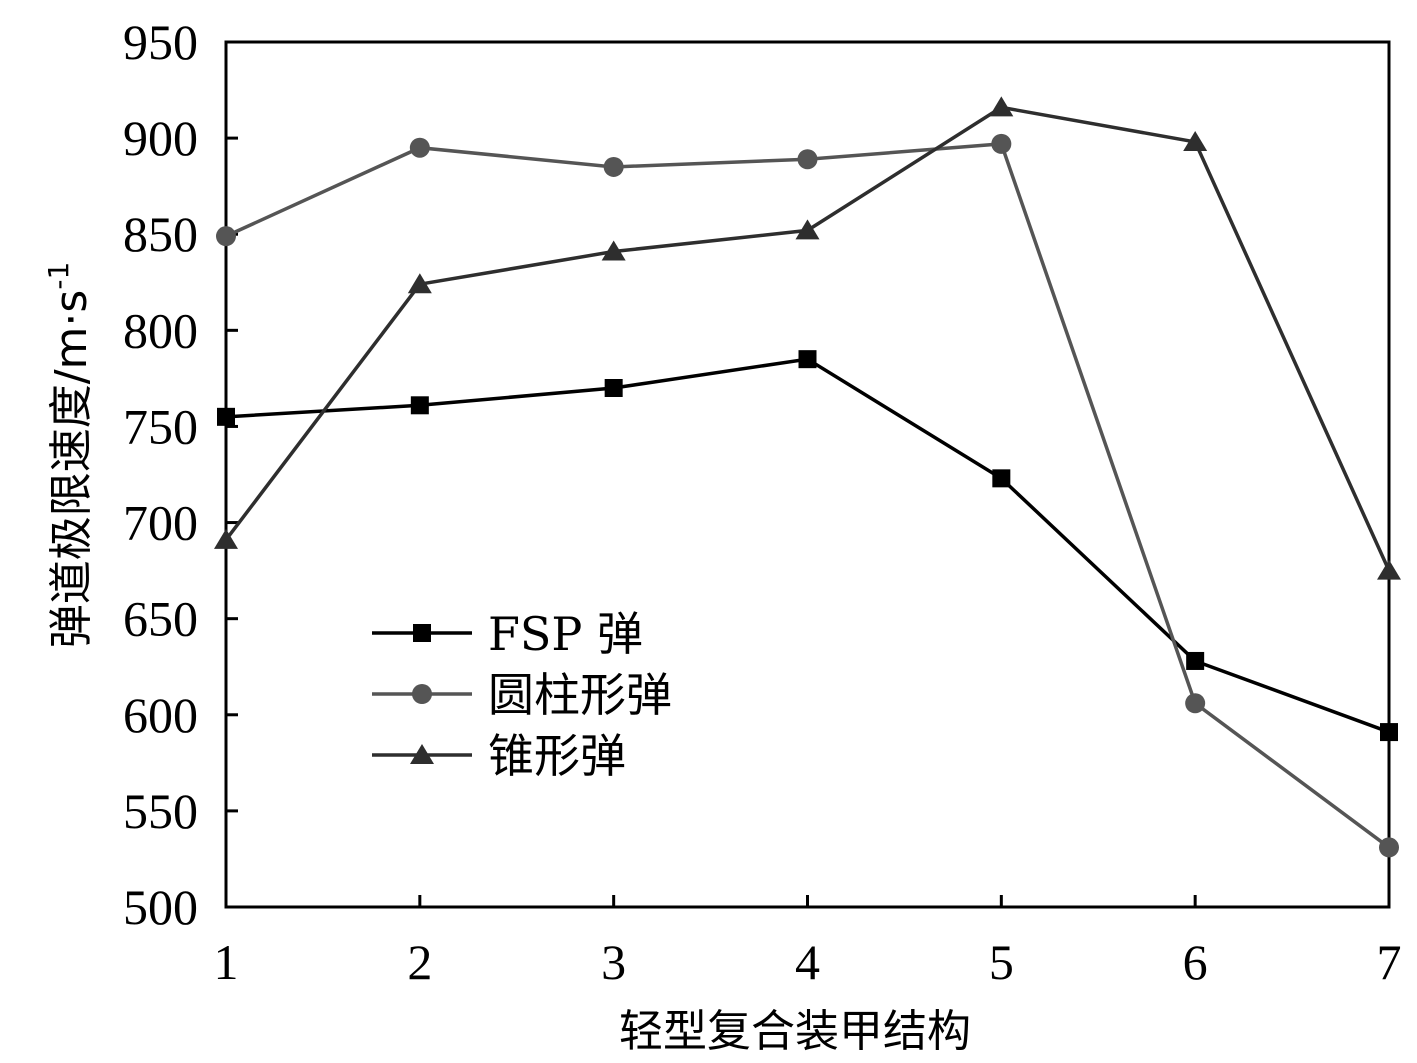 The image size is (1417, 1063). What do you see at coordinates (565, 634) in the screenshot?
I see `legend-label: FSP 弹` at bounding box center [565, 634].